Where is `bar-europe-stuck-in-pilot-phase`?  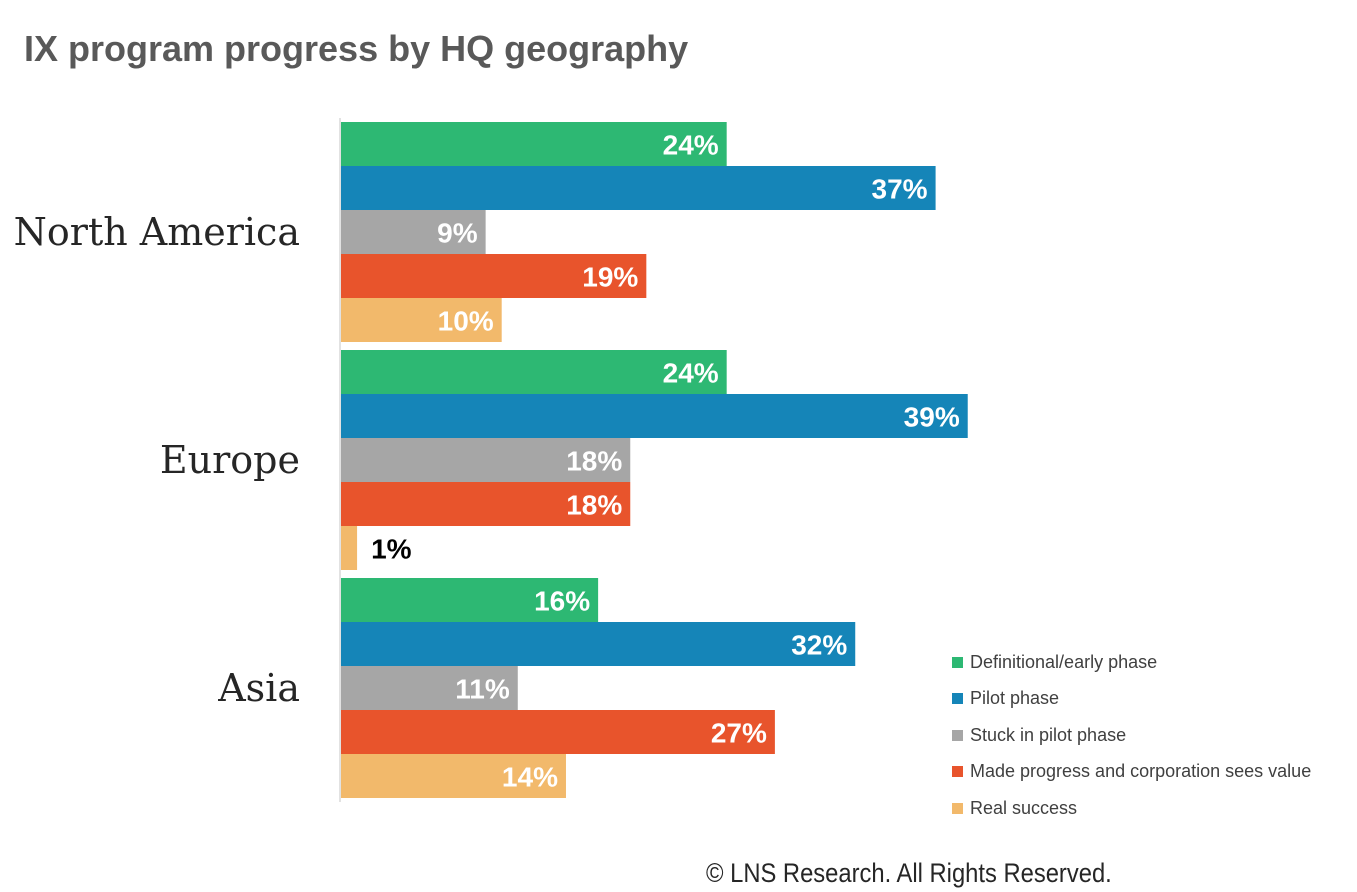 bar-europe-stuck-in-pilot-phase is located at coordinates (486, 460).